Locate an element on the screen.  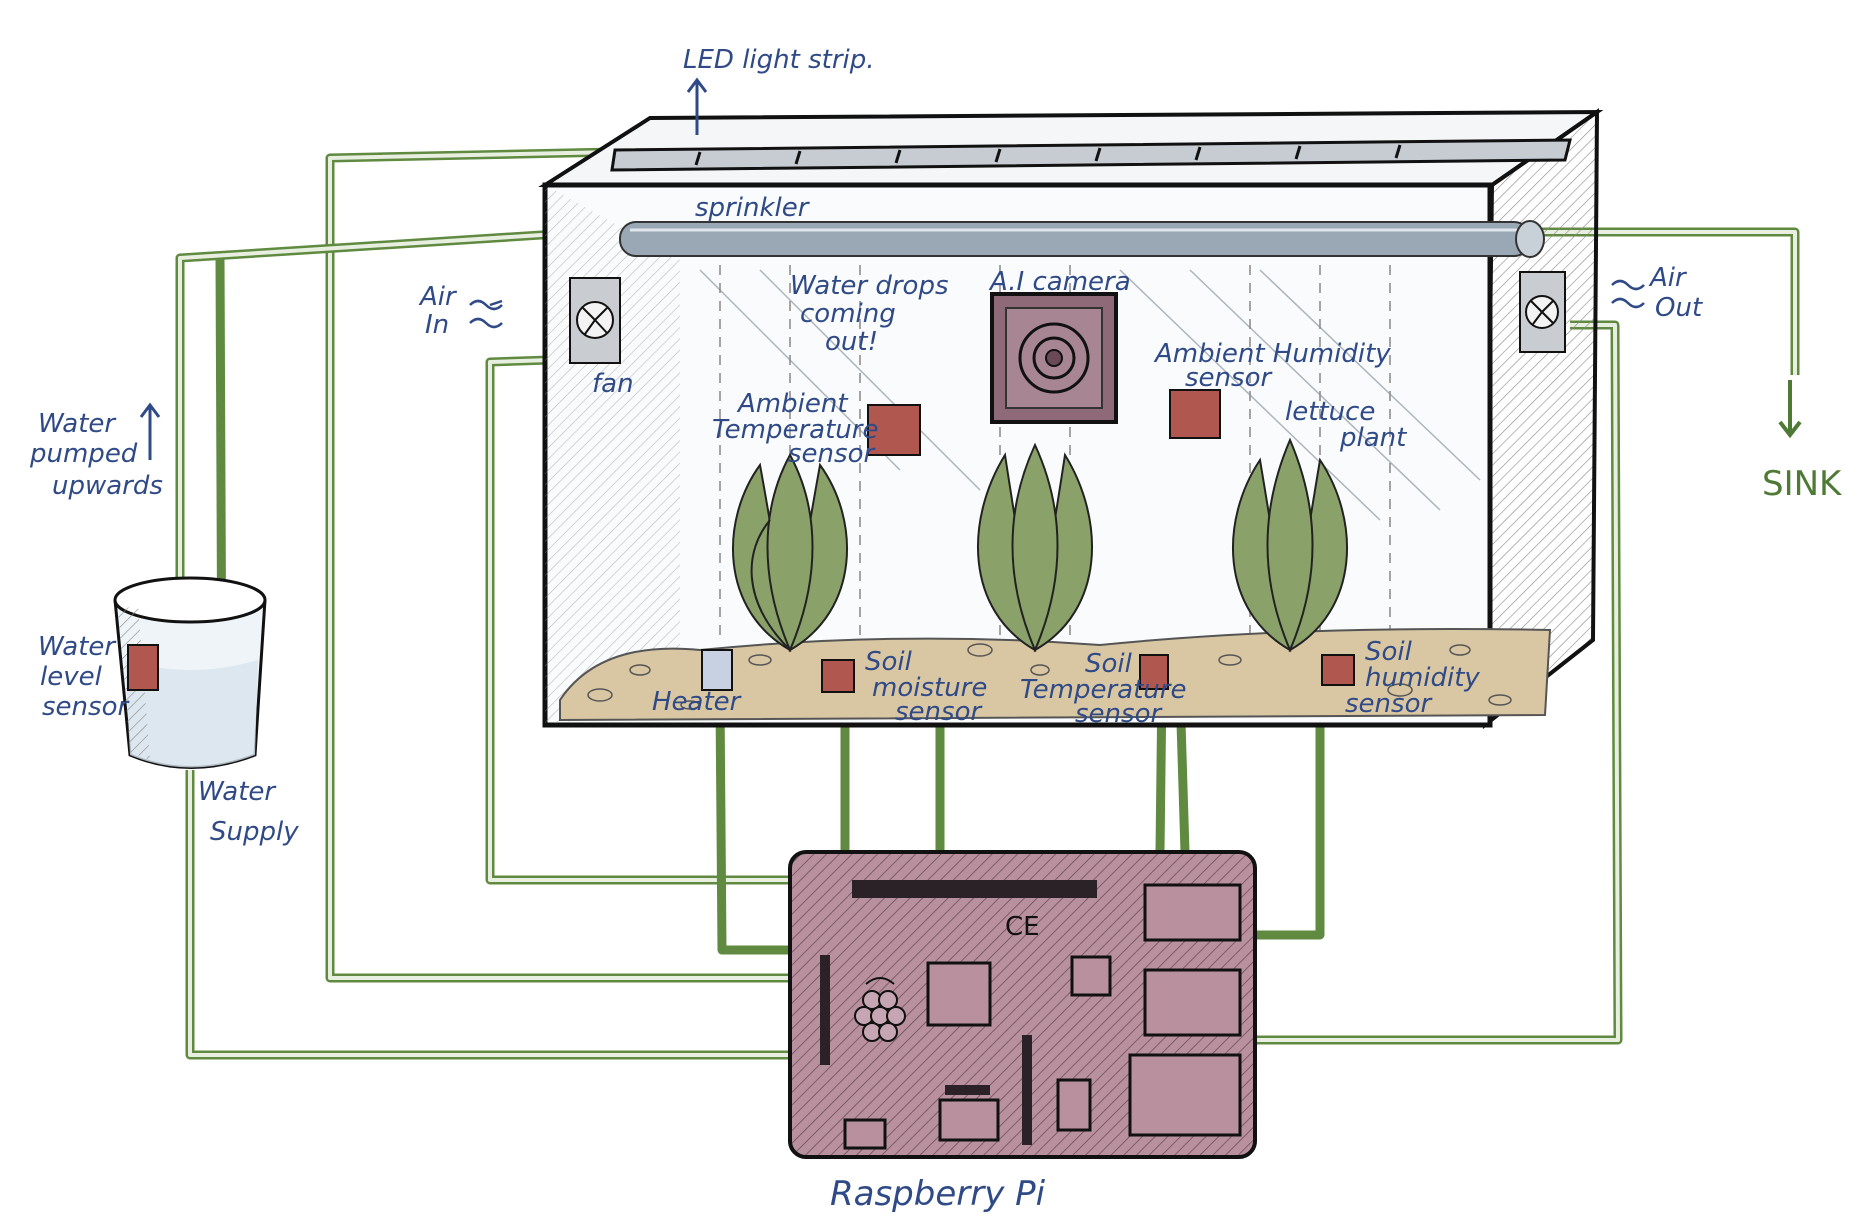
label-water-drops-3: out! is located at coordinates (851, 342).